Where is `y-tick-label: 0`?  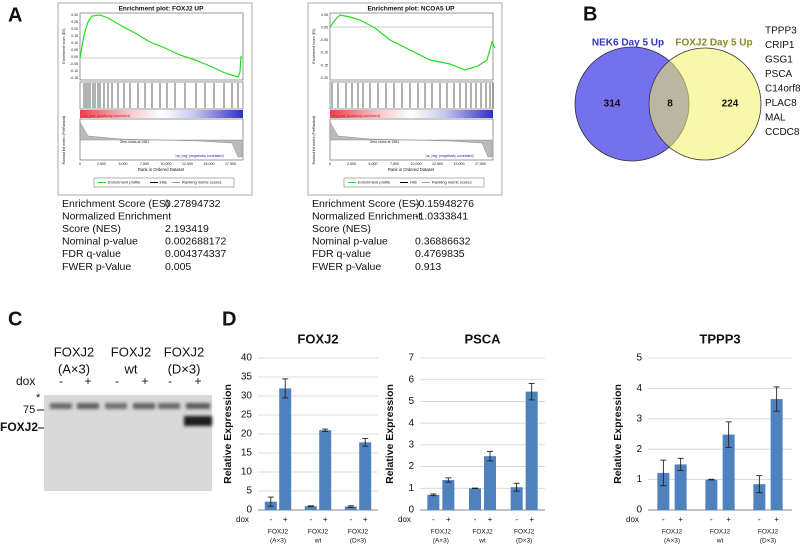 y-tick-label: 0 is located at coordinates (249, 510).